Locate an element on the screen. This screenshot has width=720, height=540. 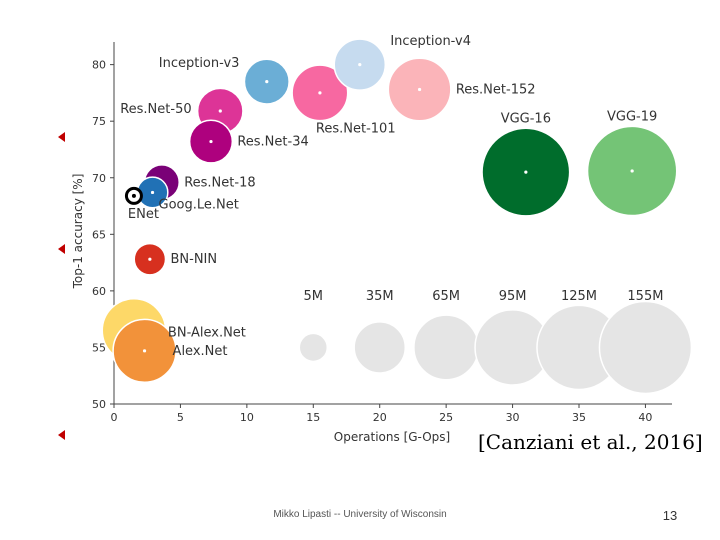
y-tick-label: 60 is located at coordinates (99, 291).